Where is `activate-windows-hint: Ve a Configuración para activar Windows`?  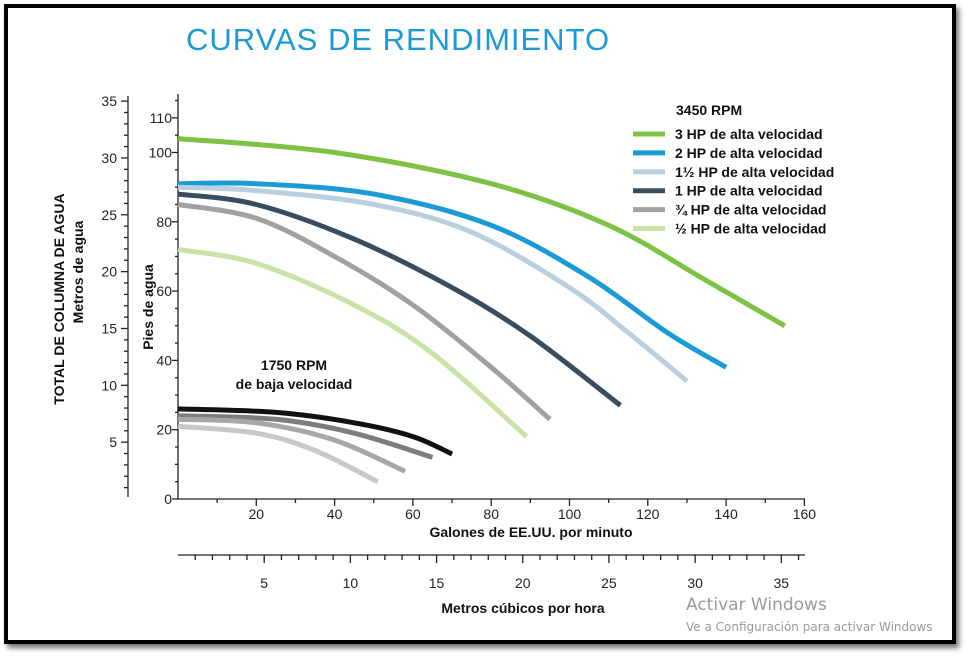 activate-windows-hint: Ve a Configuración para activar Windows is located at coordinates (809, 627).